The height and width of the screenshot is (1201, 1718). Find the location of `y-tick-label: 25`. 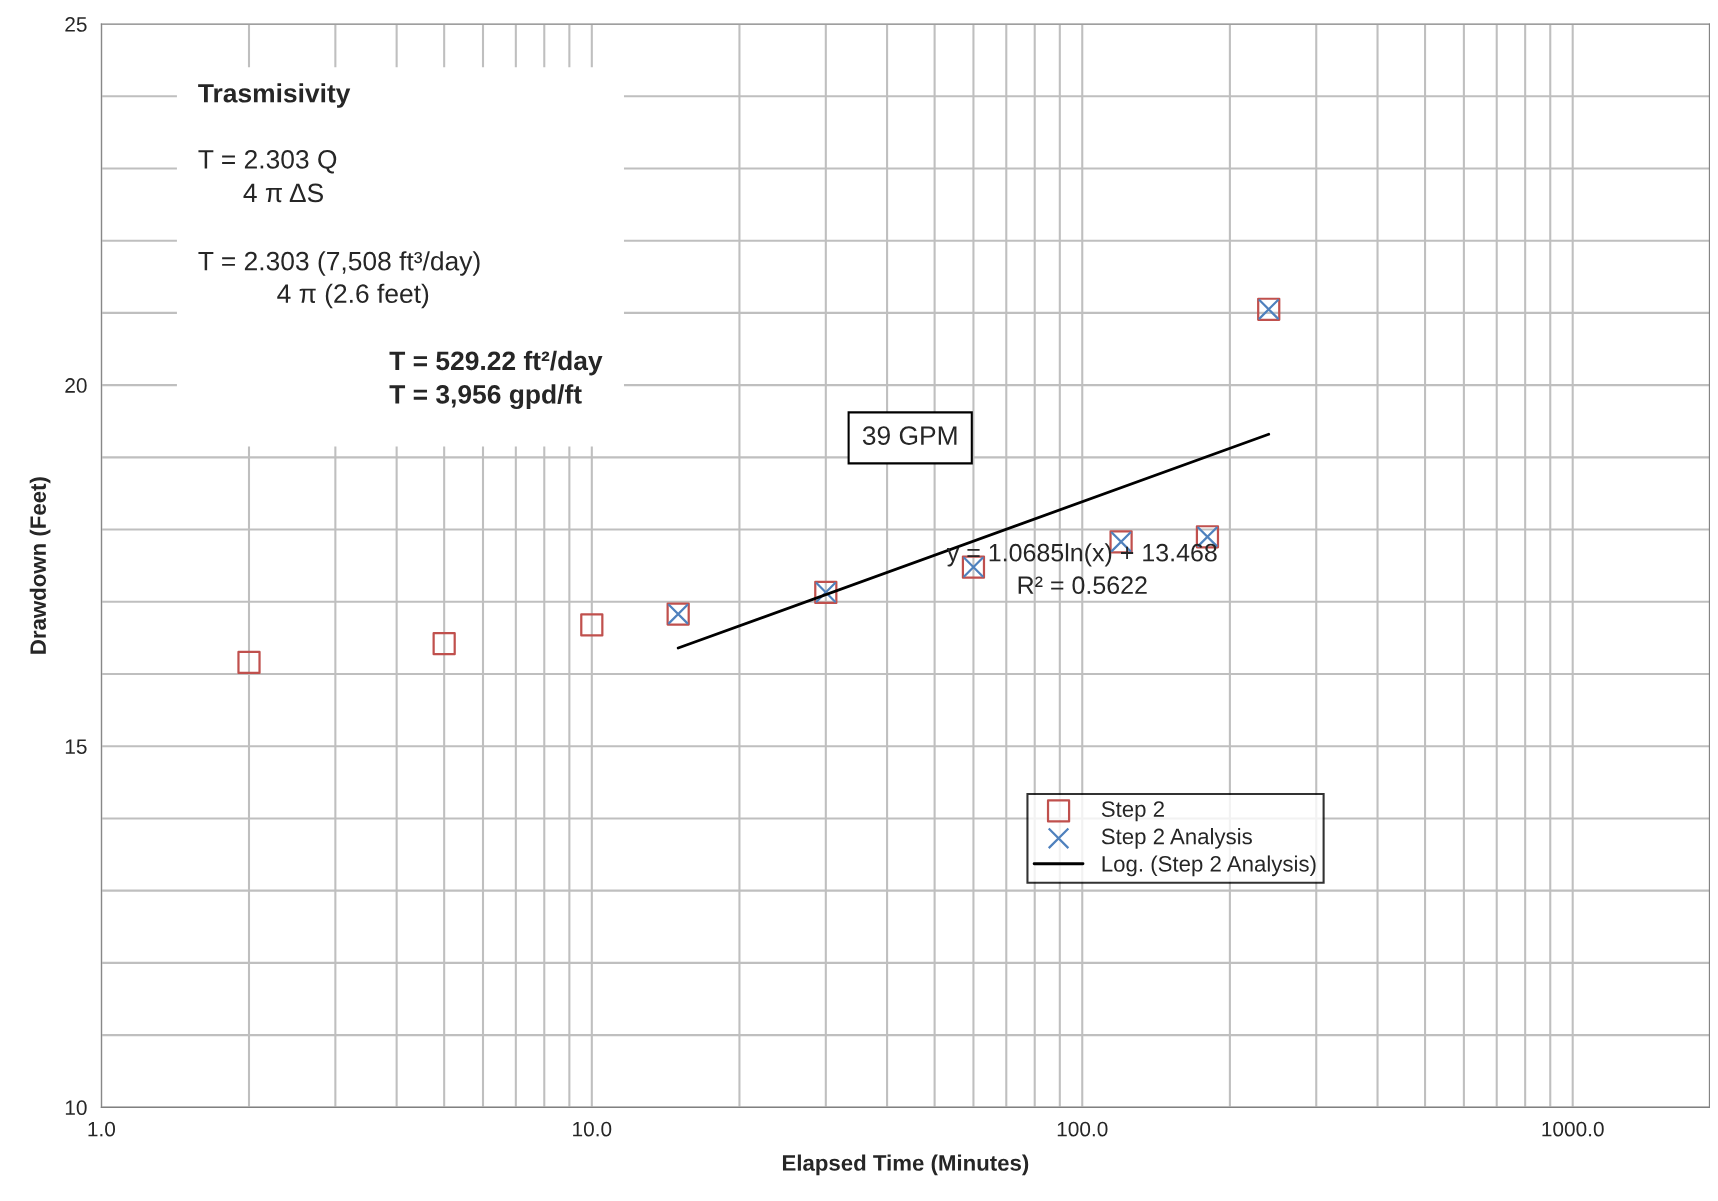

y-tick-label: 25 is located at coordinates (76, 24).